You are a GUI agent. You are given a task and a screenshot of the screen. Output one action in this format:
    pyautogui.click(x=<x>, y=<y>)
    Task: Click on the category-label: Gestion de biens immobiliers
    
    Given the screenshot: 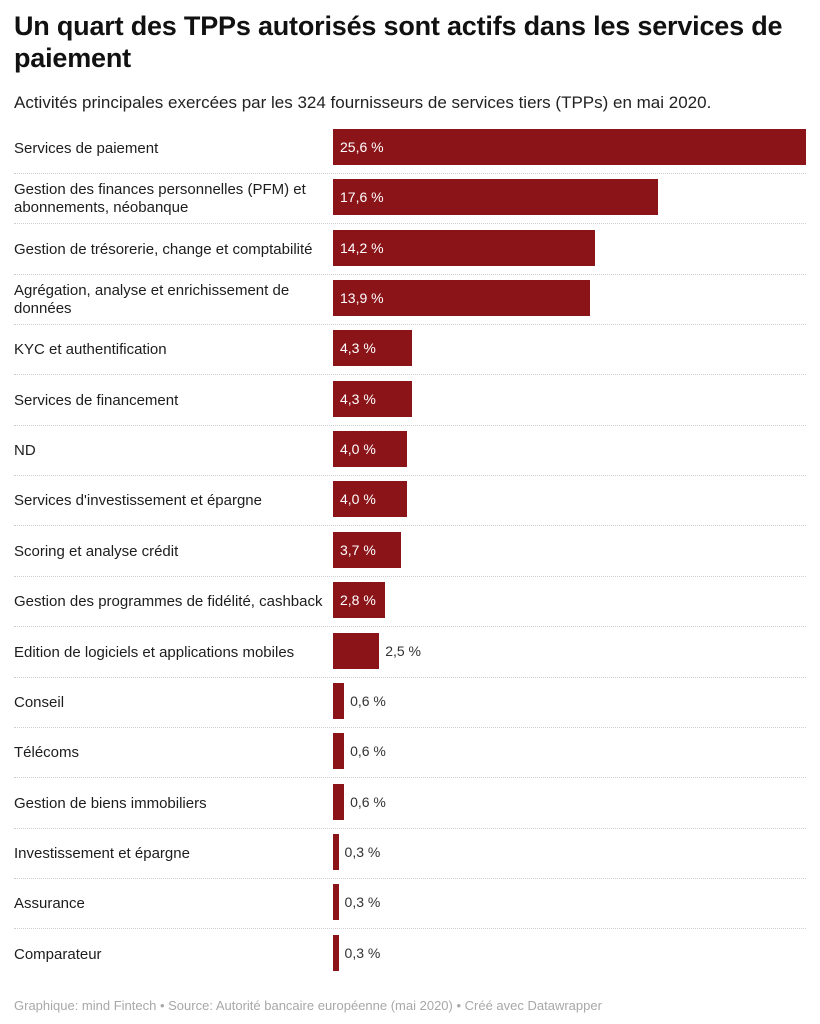 What is the action you would take?
    pyautogui.click(x=110, y=803)
    